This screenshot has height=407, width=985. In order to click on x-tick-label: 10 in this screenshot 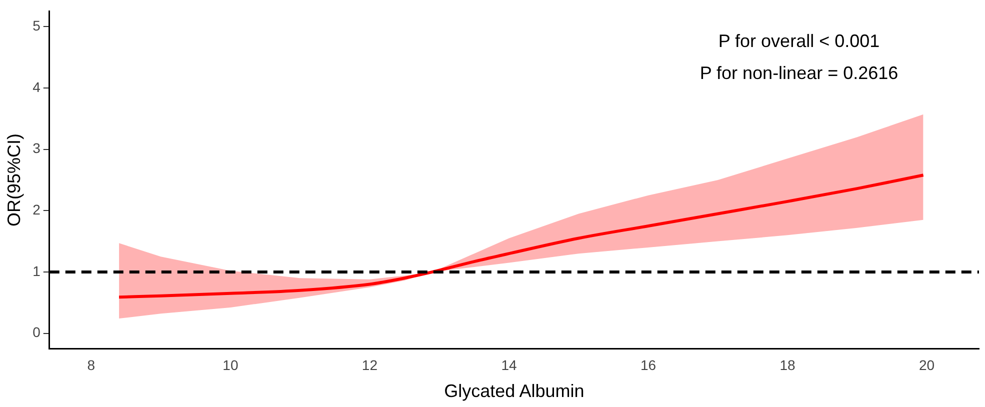, I will do `click(230, 364)`.